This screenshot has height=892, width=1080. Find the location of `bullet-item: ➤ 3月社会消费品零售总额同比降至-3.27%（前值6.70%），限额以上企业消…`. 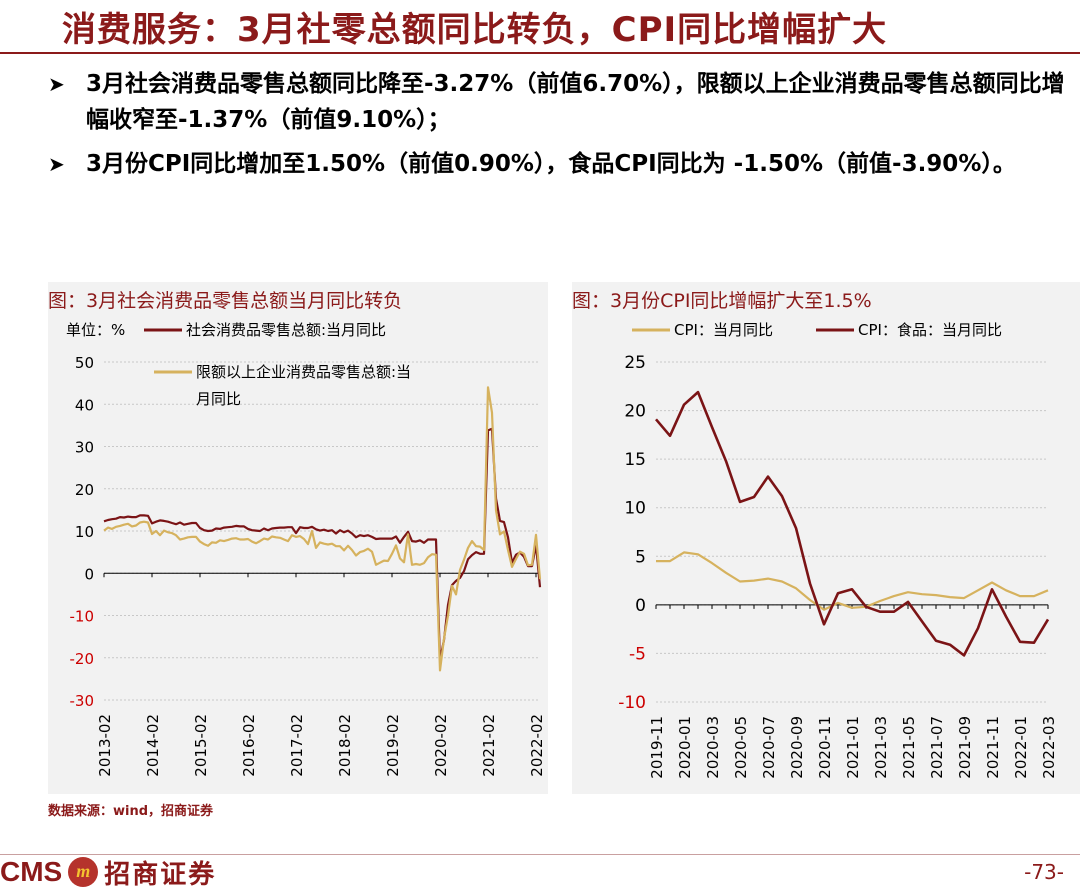

bullet-item: ➤ 3月社会消费品零售总额同比降至-3.27%（前值6.70%），限额以上企业消… is located at coordinates (560, 102).